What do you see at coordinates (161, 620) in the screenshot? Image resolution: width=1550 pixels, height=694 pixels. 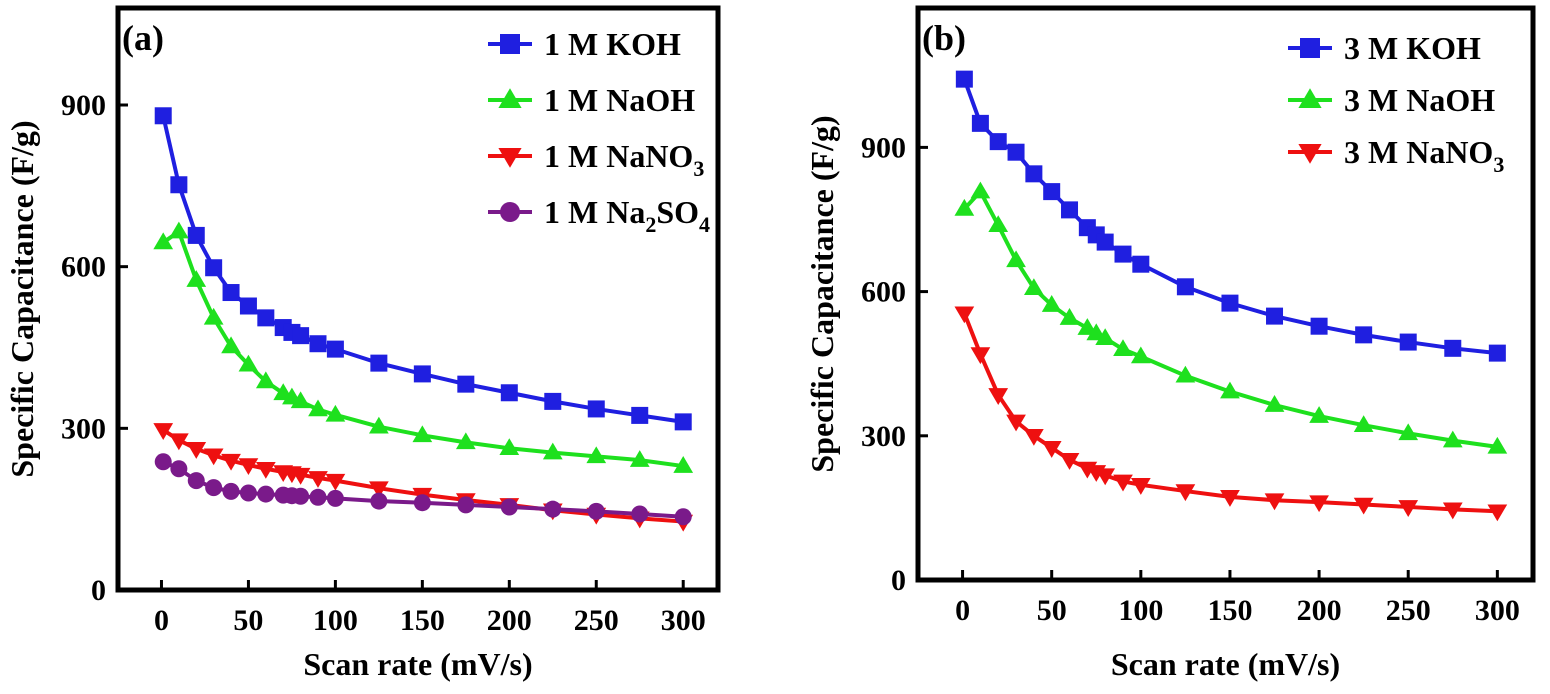 I see `x-tick-label: 0` at bounding box center [161, 620].